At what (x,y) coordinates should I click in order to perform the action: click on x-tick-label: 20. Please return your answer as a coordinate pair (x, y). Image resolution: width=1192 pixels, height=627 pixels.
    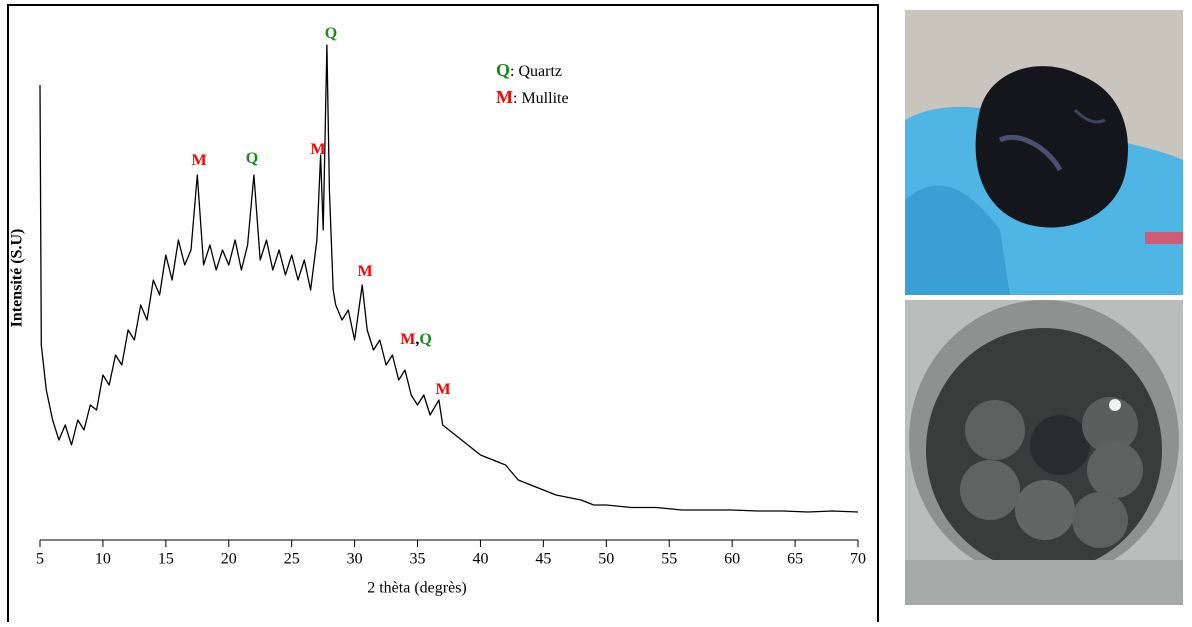
    Looking at the image, I should click on (229, 559).